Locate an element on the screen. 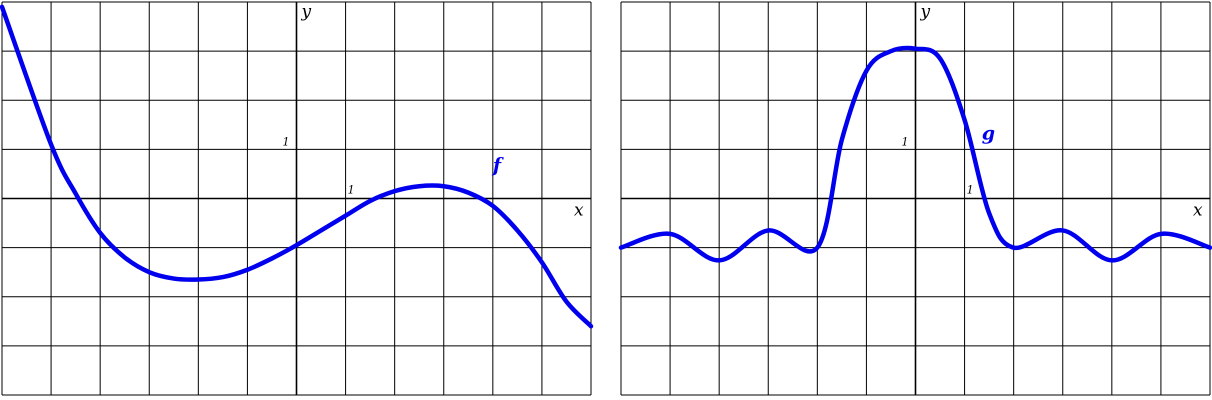 This screenshot has height=400, width=1212. series-label-f: f is located at coordinates (497, 165).